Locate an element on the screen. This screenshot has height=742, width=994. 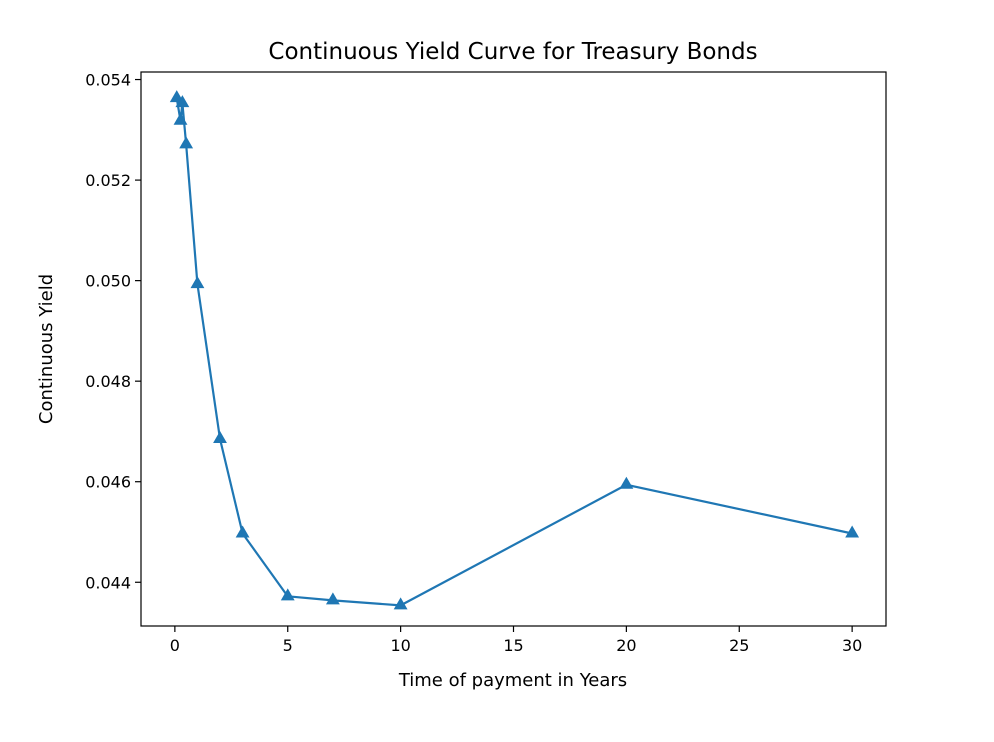
x-tick-label: 15 is located at coordinates (513, 645).